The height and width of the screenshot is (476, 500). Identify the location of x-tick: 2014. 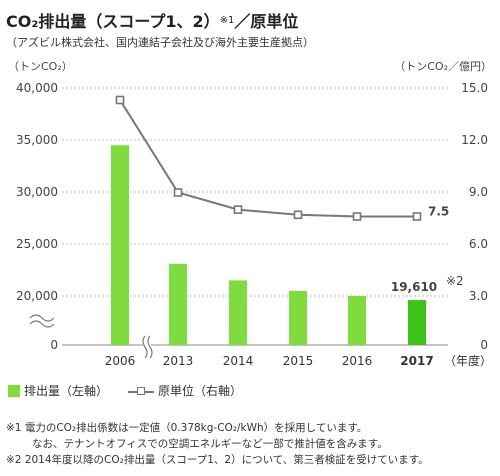
(238, 361).